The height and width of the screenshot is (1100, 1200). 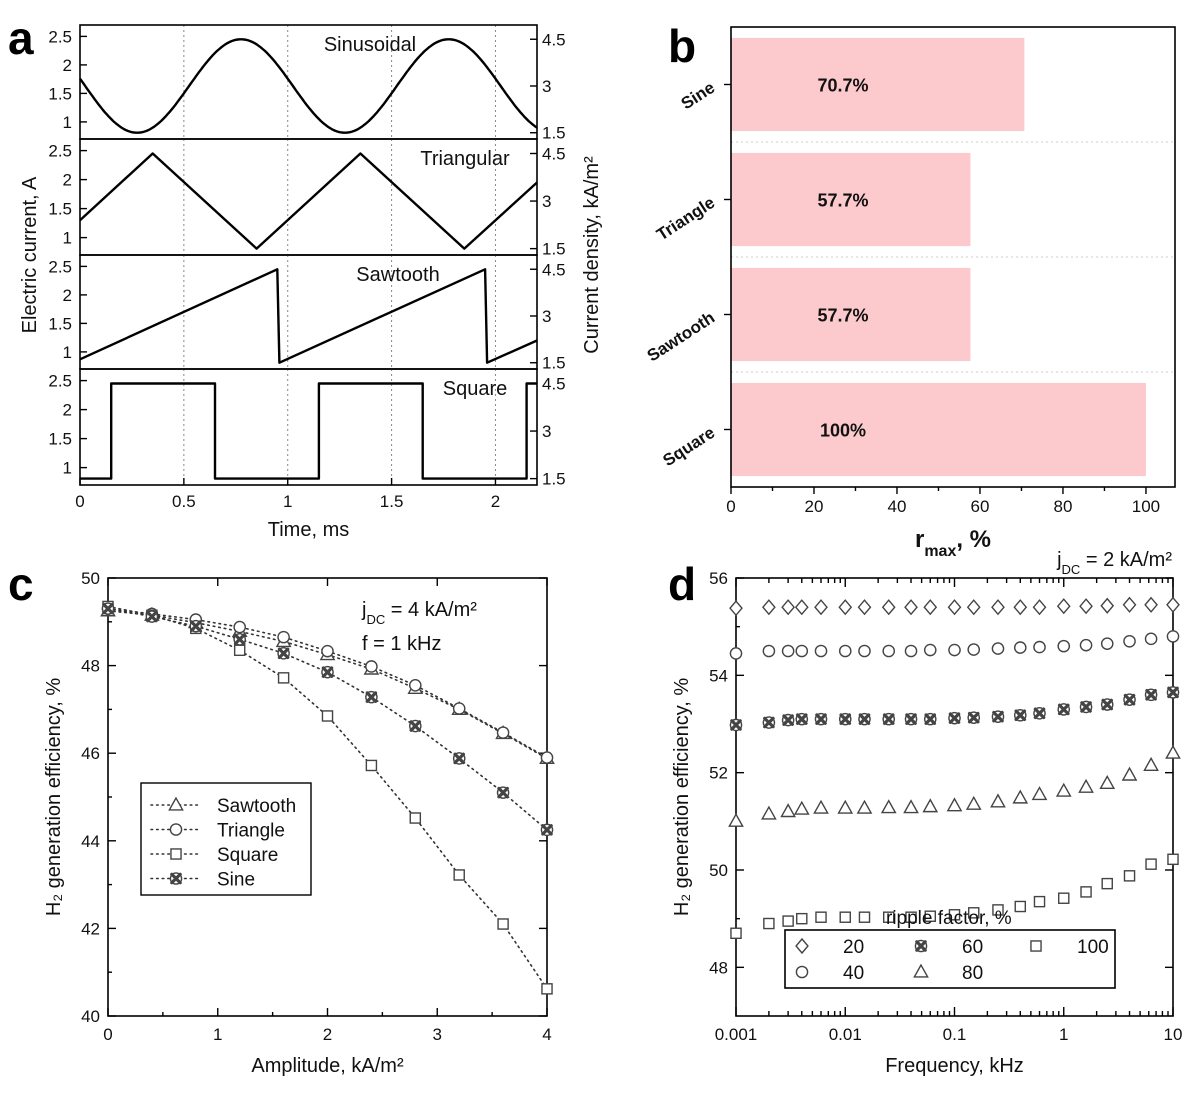 What do you see at coordinates (176, 803) in the screenshot?
I see `legend-marker-sawtooth` at bounding box center [176, 803].